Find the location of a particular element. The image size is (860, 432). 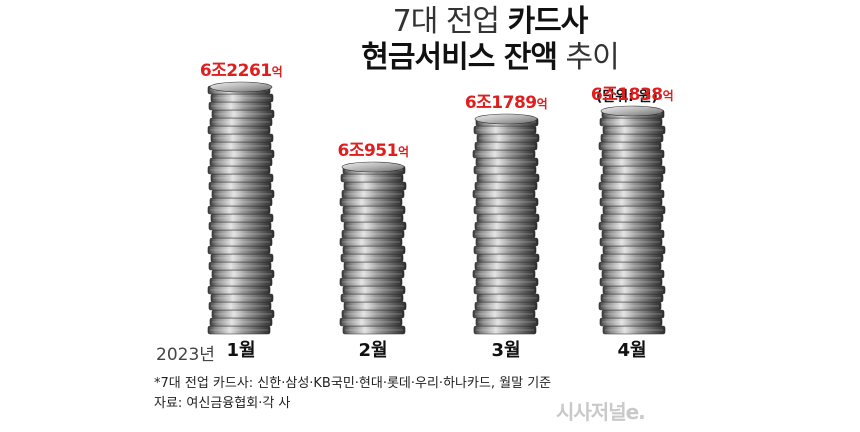

category-label: 2월 is located at coordinates (372, 350).